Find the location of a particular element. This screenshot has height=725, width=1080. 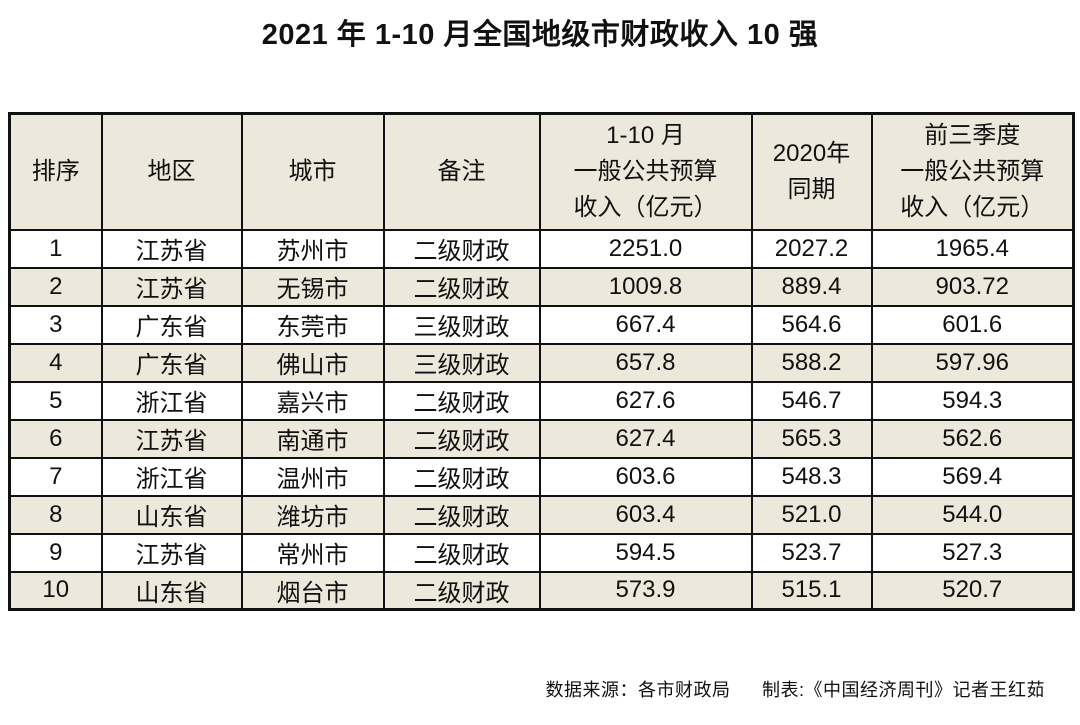

table-row-10: 10 山东省 烟台市 二级财政 573.9 515.1 520.7 is located at coordinates (541, 590).